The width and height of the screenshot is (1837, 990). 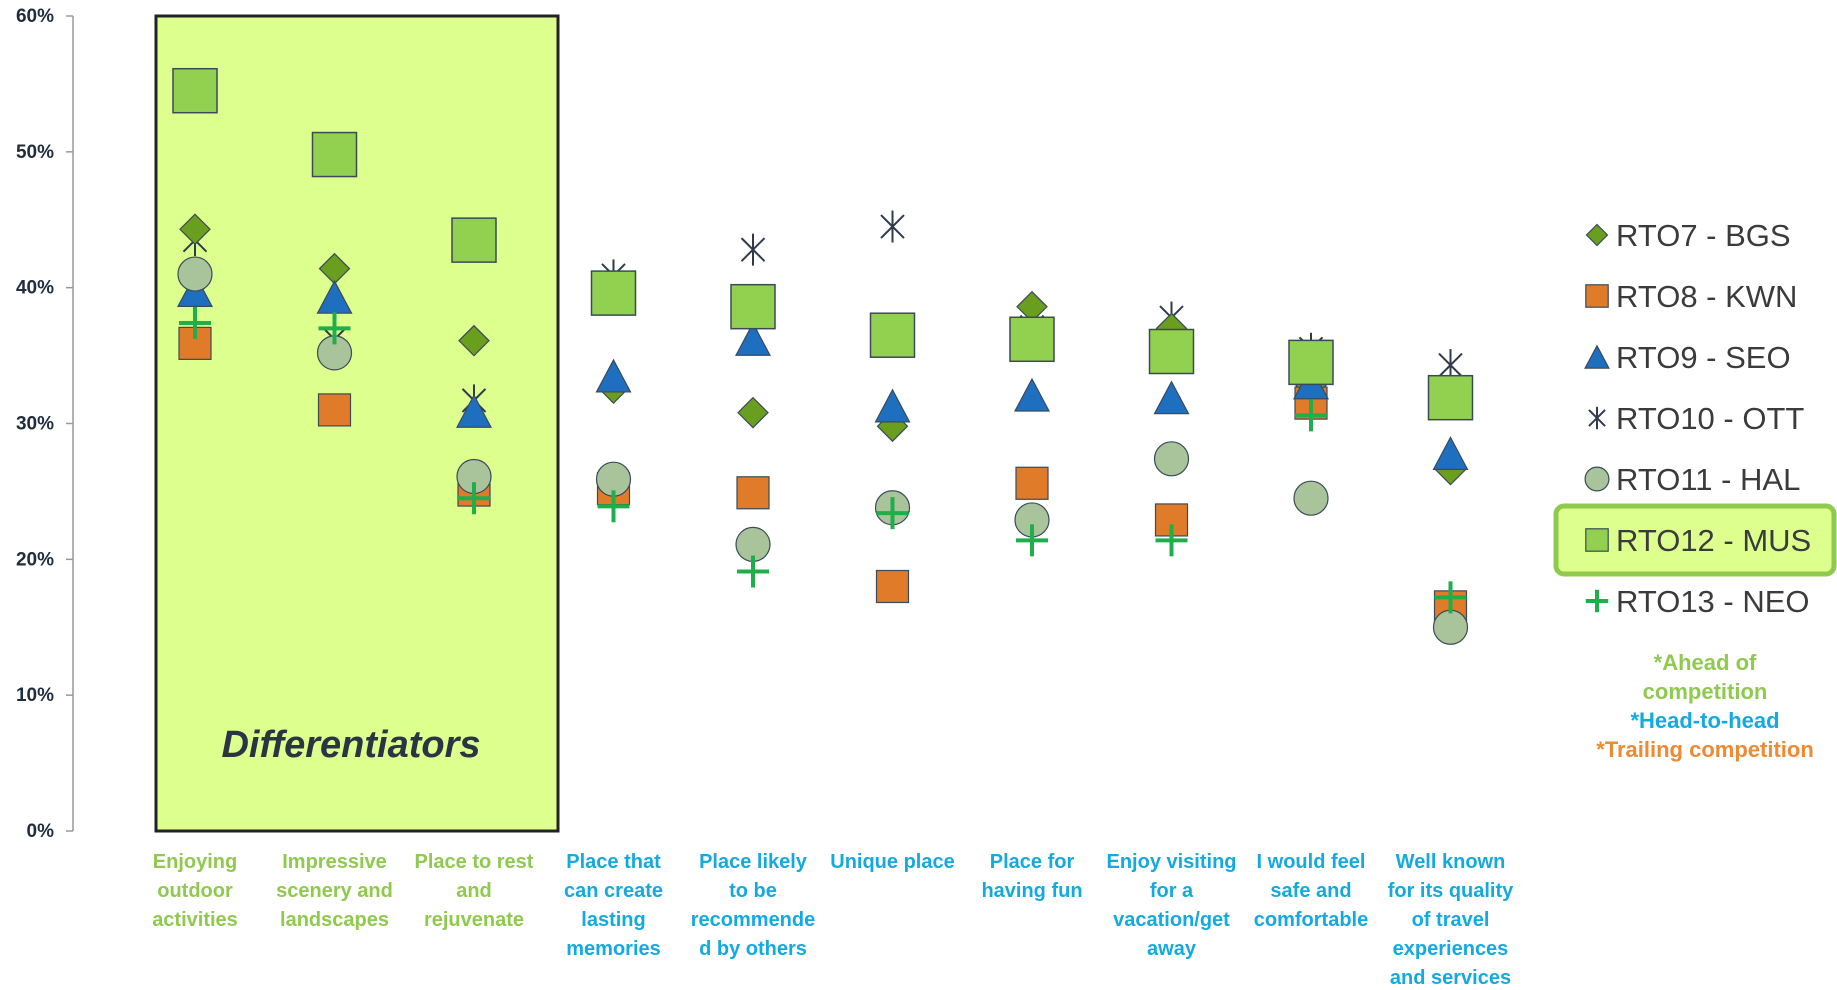 I want to click on legend-item-rto7-bgs: RTO7 - BGS, so click(x=1688, y=235).